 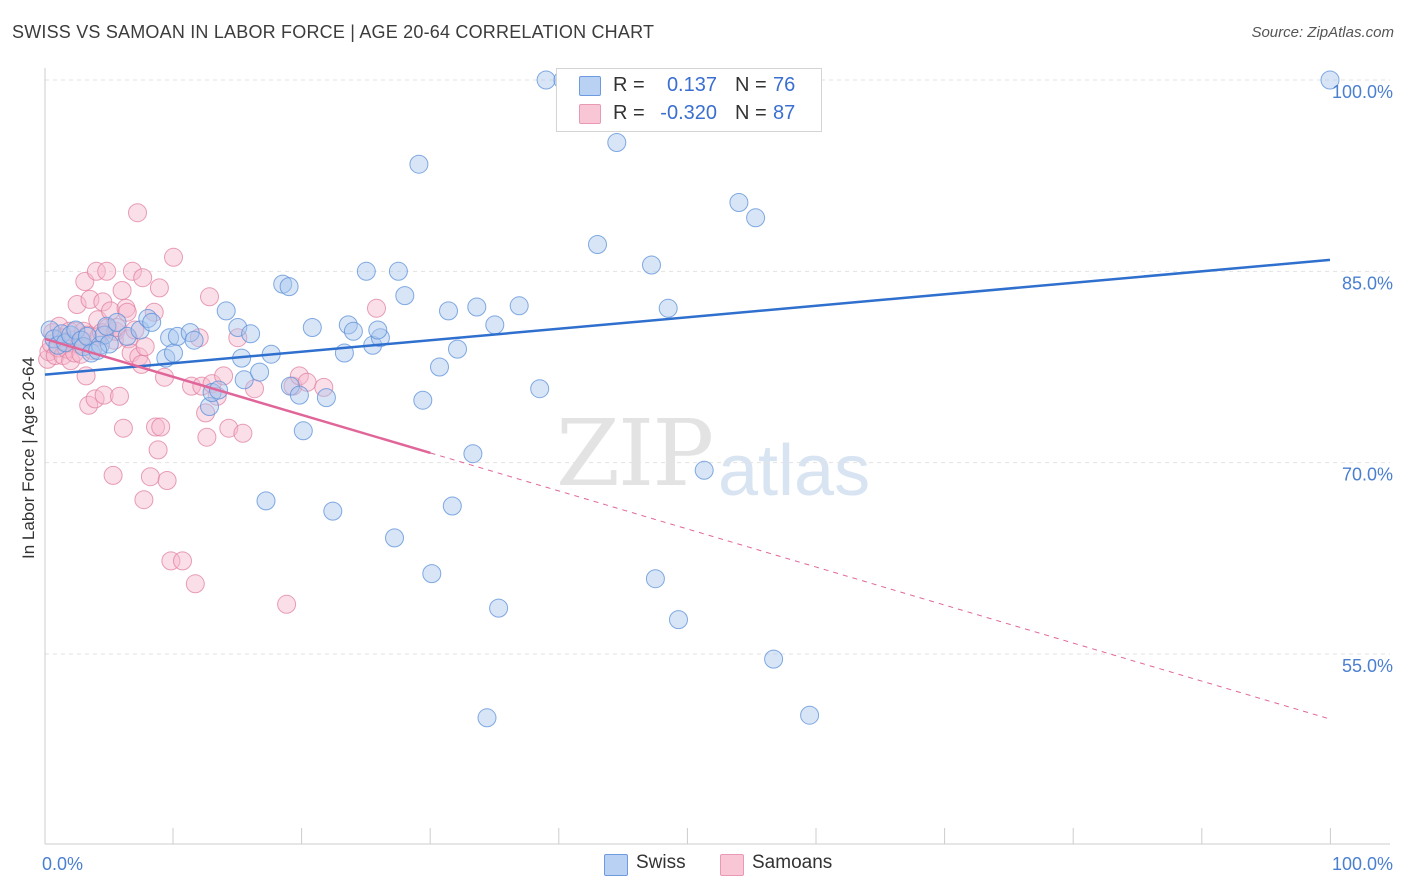 I want to click on bottom-swiss-swatch, so click(x=616, y=865).